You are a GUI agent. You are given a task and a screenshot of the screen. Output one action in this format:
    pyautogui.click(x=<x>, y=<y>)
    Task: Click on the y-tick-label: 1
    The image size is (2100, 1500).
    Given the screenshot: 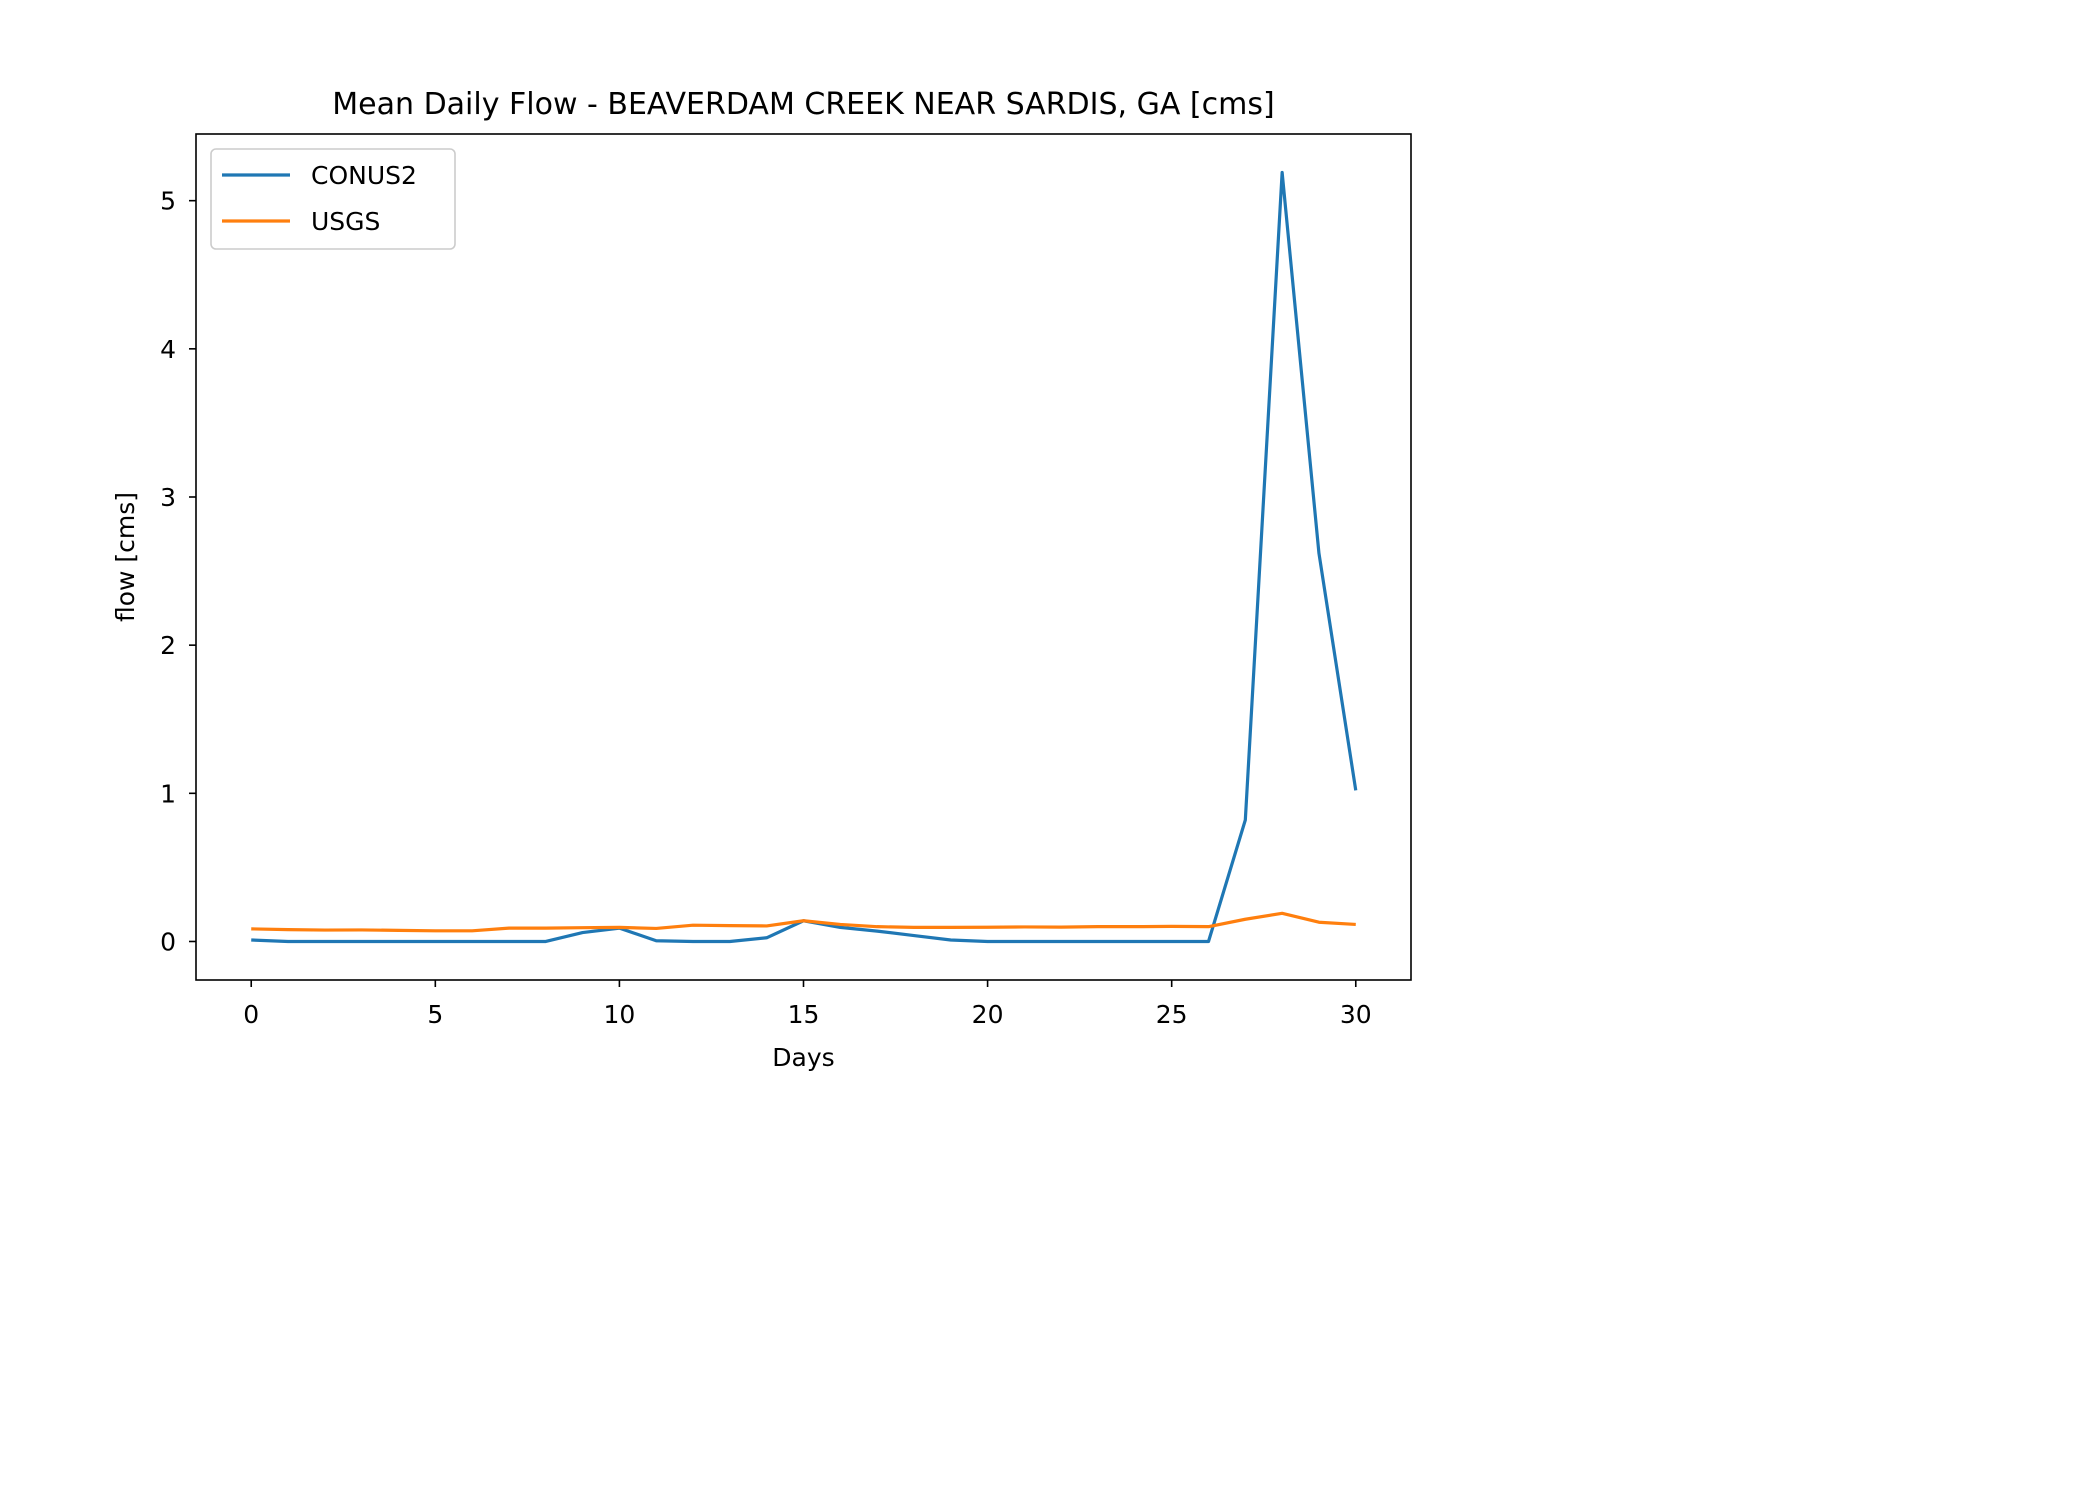 What is the action you would take?
    pyautogui.click(x=168, y=793)
    